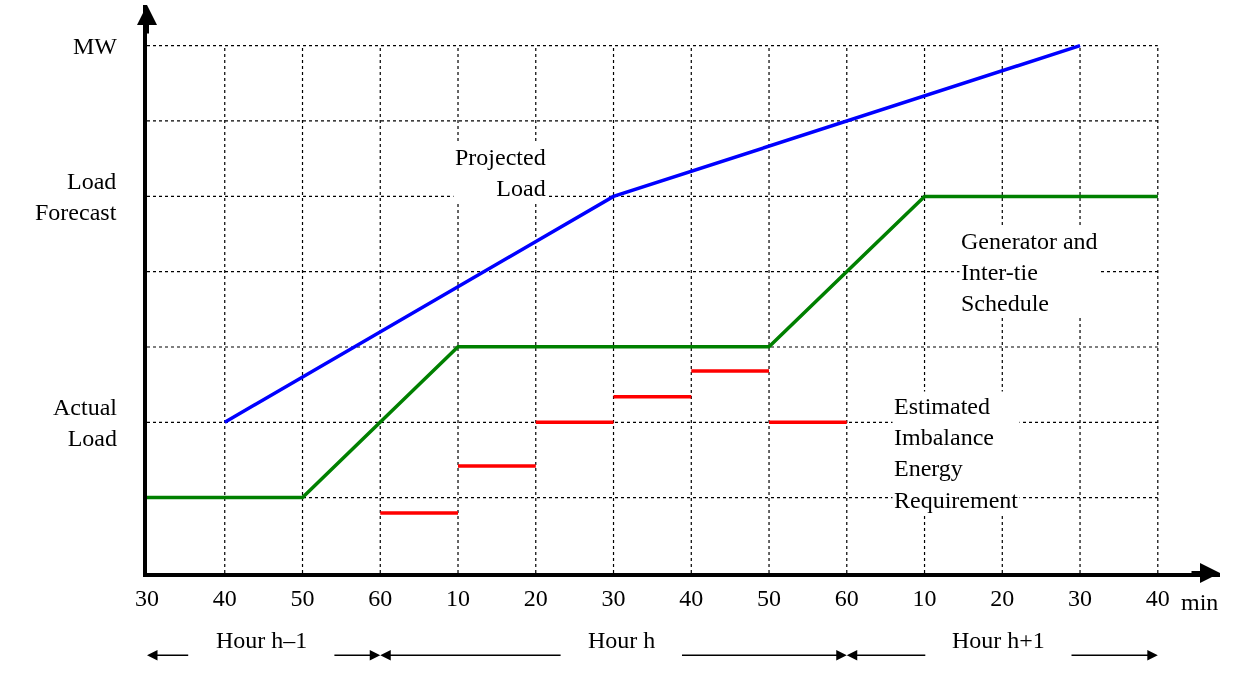 This screenshot has width=1234, height=685. I want to click on annotation: Estimated Imbalance Energy Requirement, so click(956, 453).